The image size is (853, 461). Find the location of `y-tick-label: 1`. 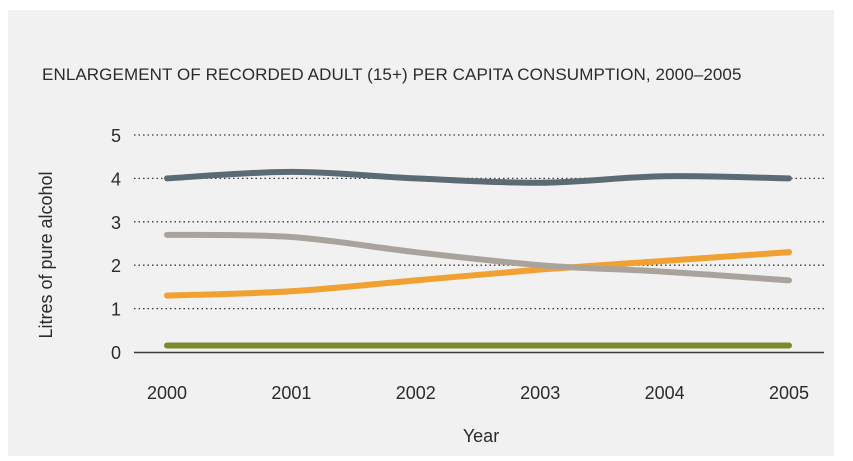

y-tick-label: 1 is located at coordinates (116, 310).